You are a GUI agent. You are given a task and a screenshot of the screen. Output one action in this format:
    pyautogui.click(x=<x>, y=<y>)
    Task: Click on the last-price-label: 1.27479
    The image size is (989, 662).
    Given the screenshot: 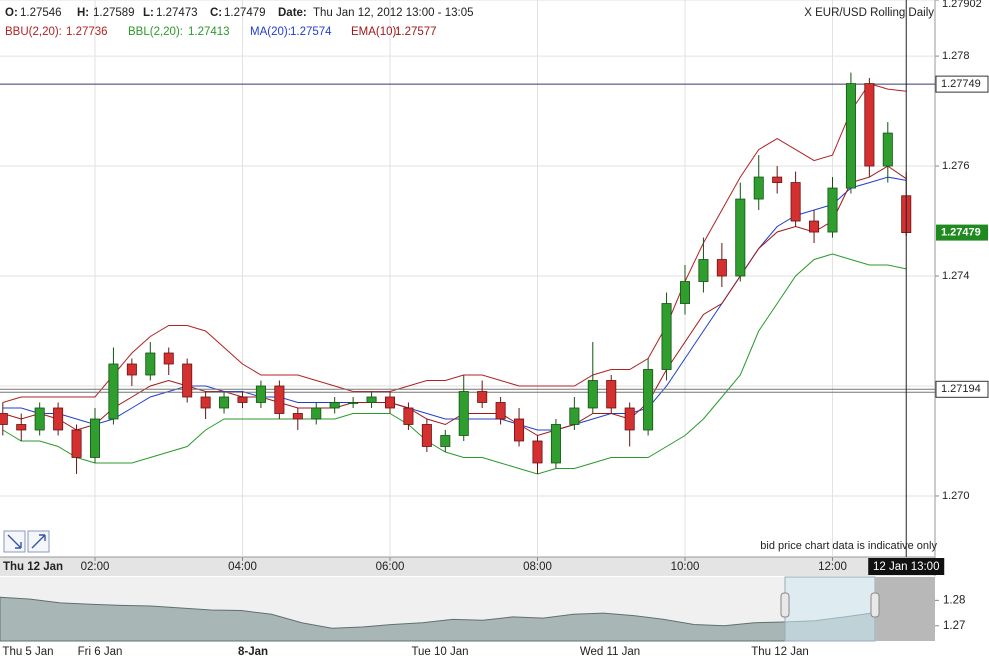 What is the action you would take?
    pyautogui.click(x=961, y=232)
    